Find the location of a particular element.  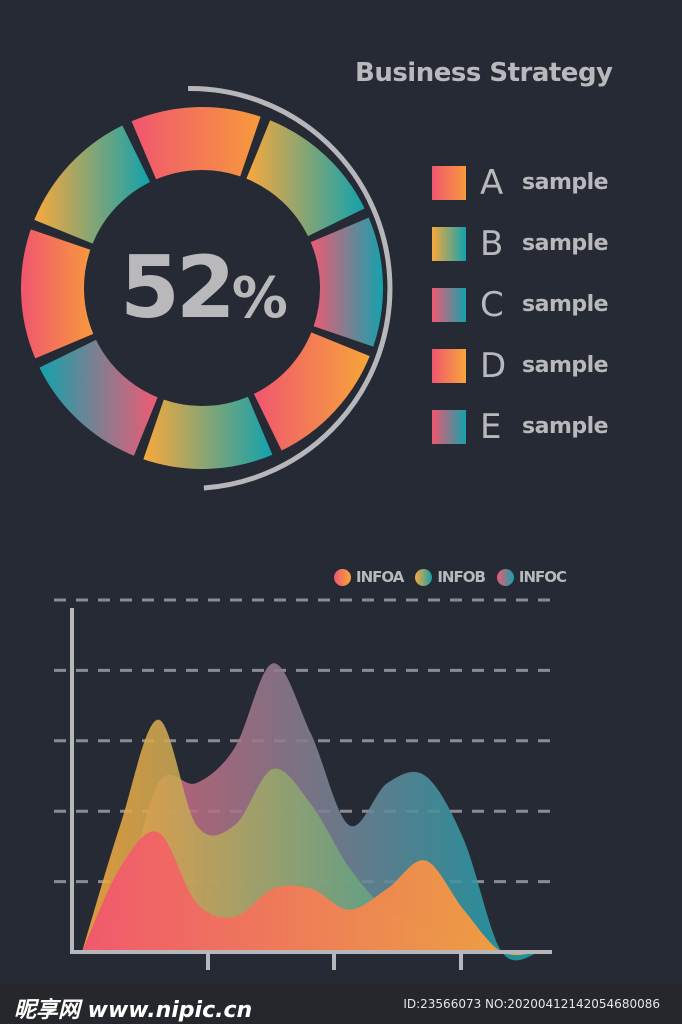

area-legend-dot-a is located at coordinates (342, 577).